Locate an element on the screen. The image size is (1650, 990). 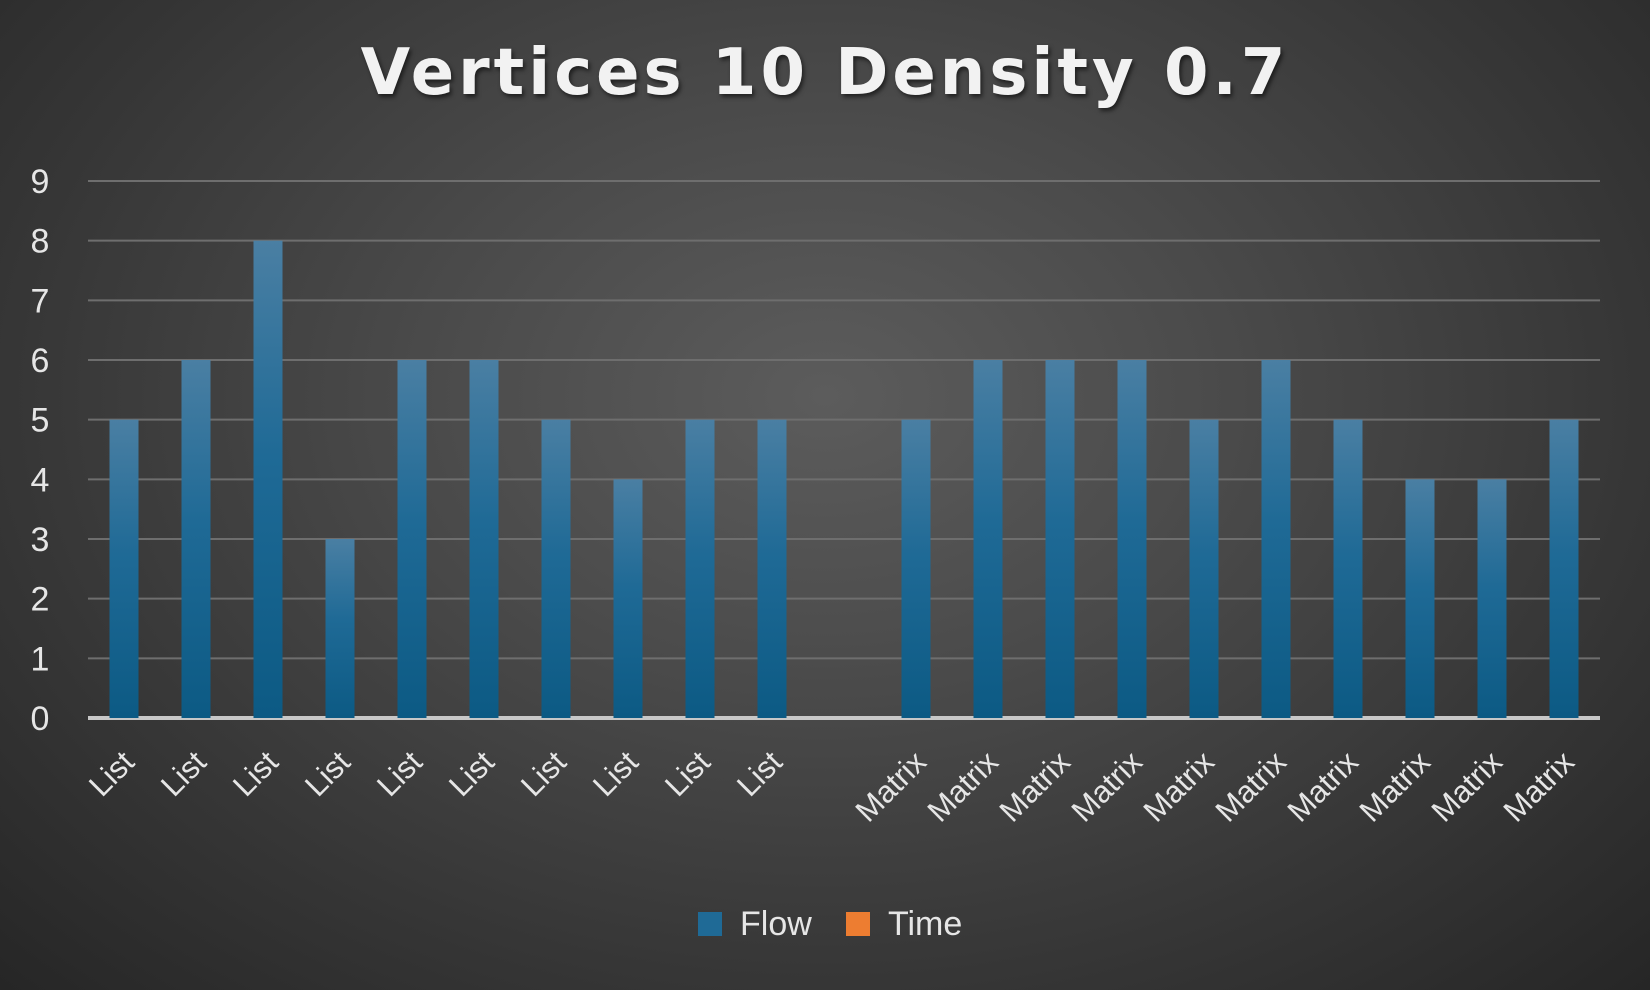
y-tick-label: 2 is located at coordinates (40, 600).